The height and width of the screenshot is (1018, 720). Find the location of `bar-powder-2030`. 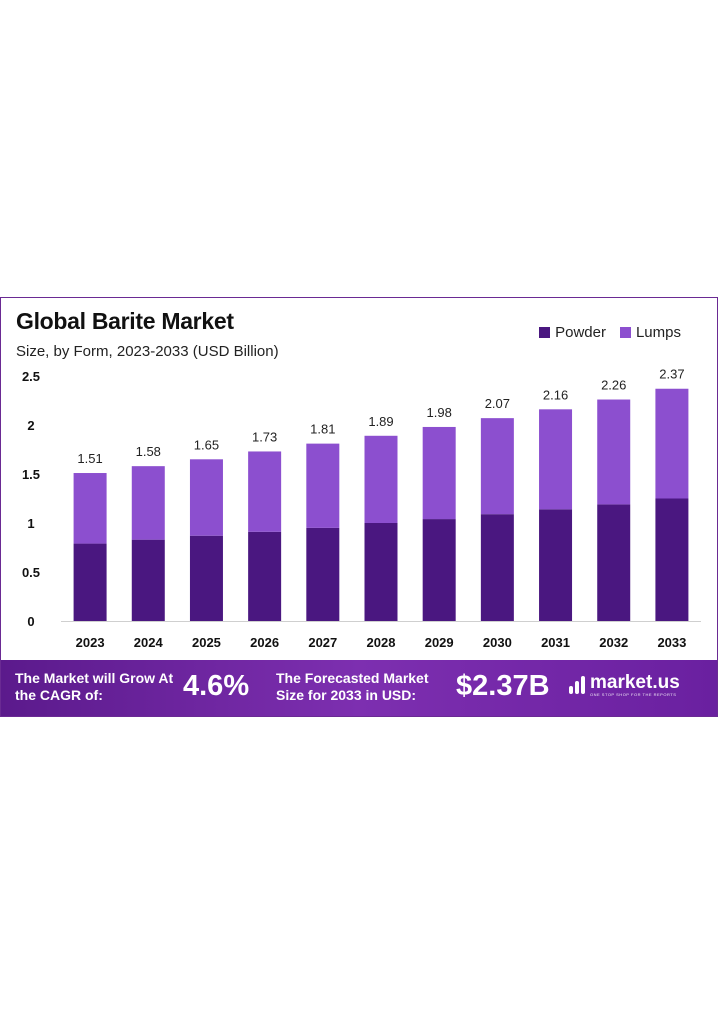

bar-powder-2030 is located at coordinates (497, 567).